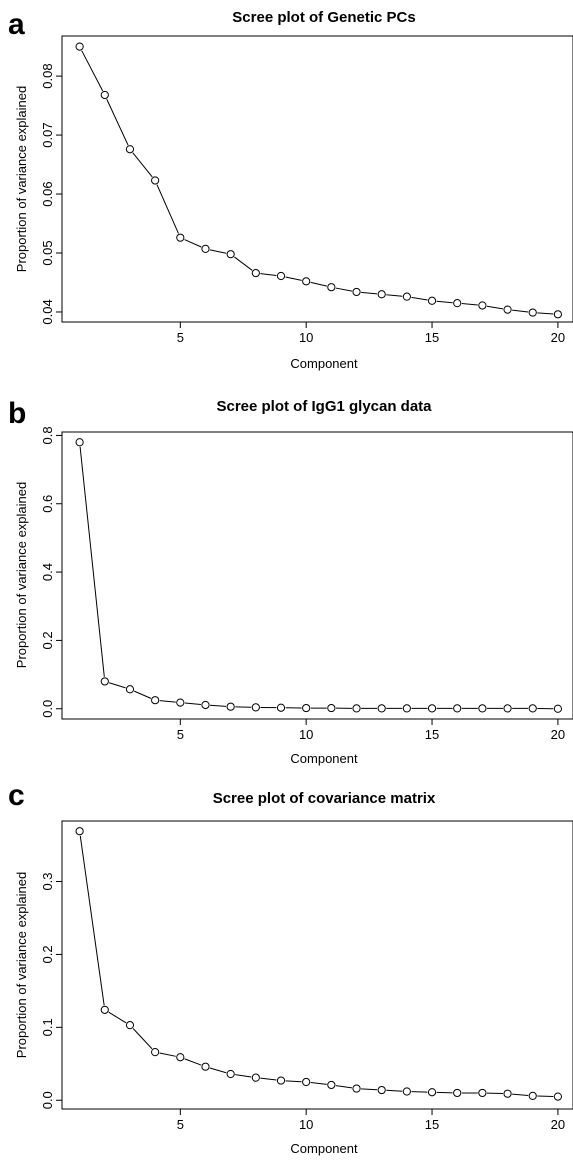  I want to click on chart-title: Scree plot of IgG1 glycan data, so click(324, 406).